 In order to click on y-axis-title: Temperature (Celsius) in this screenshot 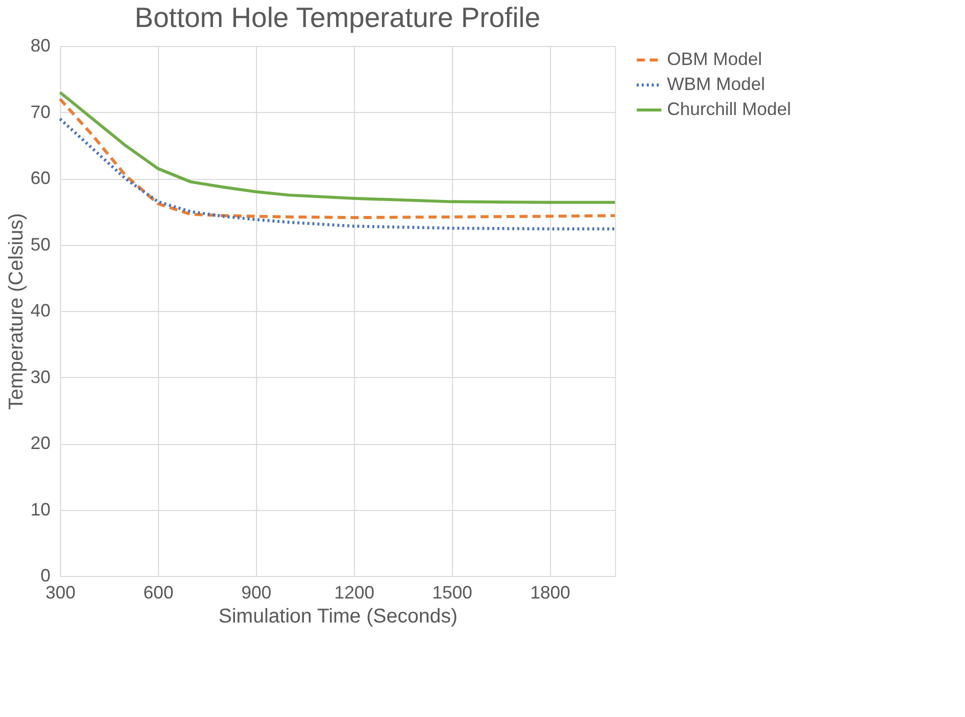, I will do `click(16, 311)`.